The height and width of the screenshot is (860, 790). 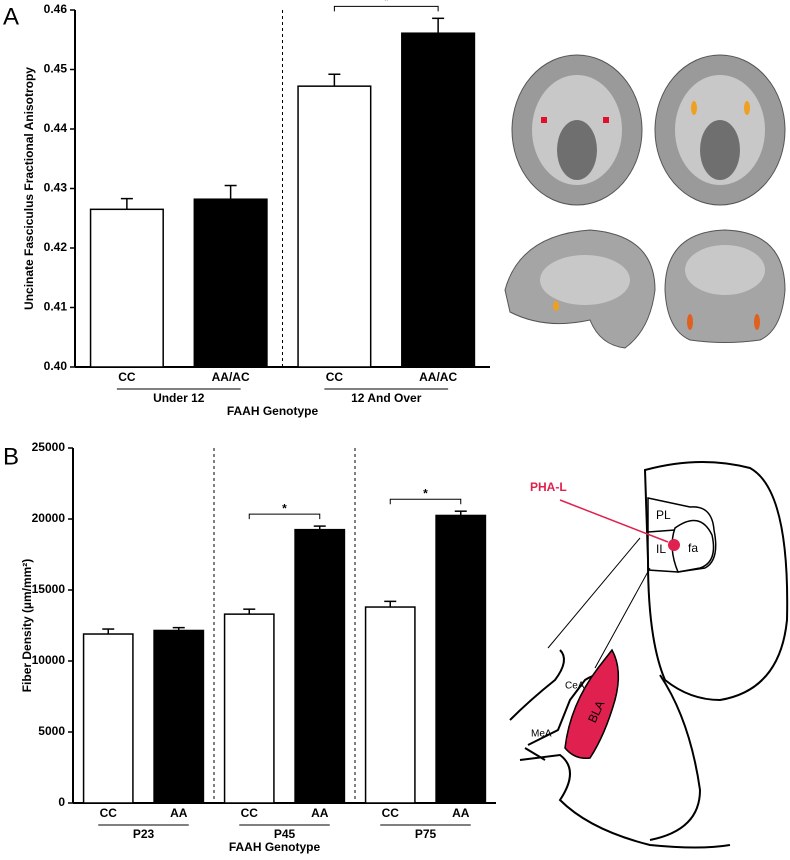 What do you see at coordinates (56, 366) in the screenshot?
I see `y-tick-label: 0.40` at bounding box center [56, 366].